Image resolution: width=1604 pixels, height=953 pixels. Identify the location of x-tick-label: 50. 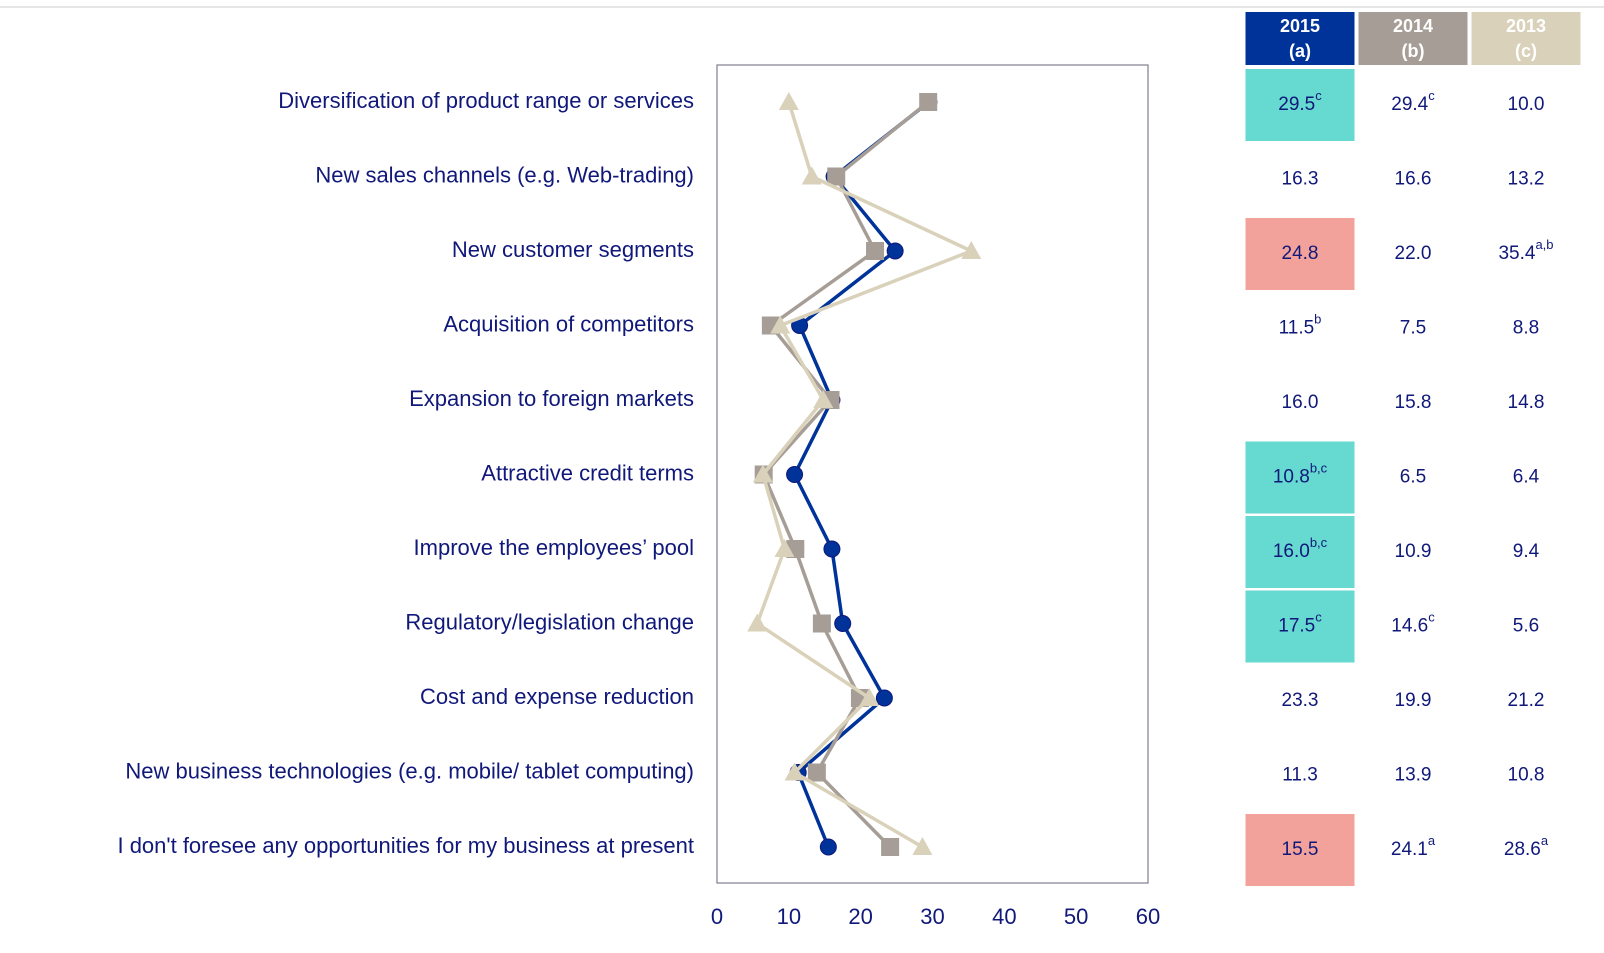
(1076, 916).